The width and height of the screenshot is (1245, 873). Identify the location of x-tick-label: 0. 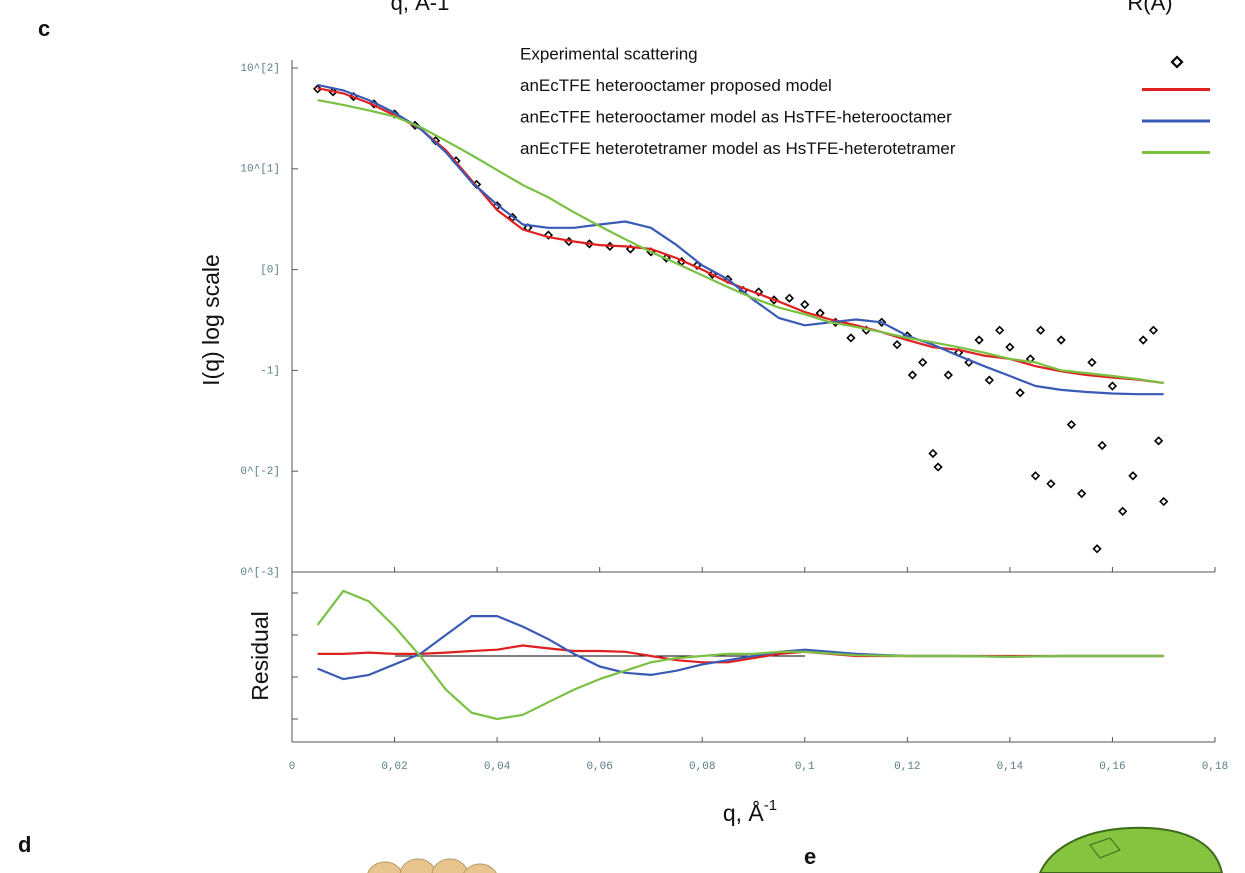
(292, 767).